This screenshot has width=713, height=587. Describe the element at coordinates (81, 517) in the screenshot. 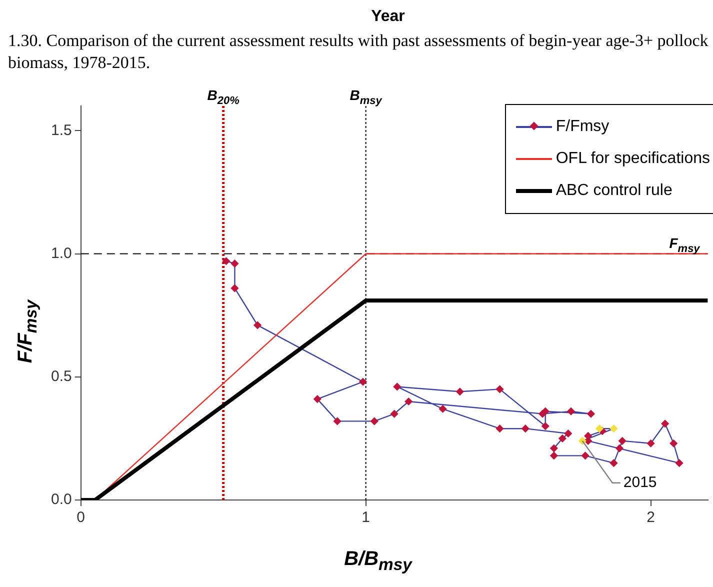

I see `x-tick-label: 0` at that location.